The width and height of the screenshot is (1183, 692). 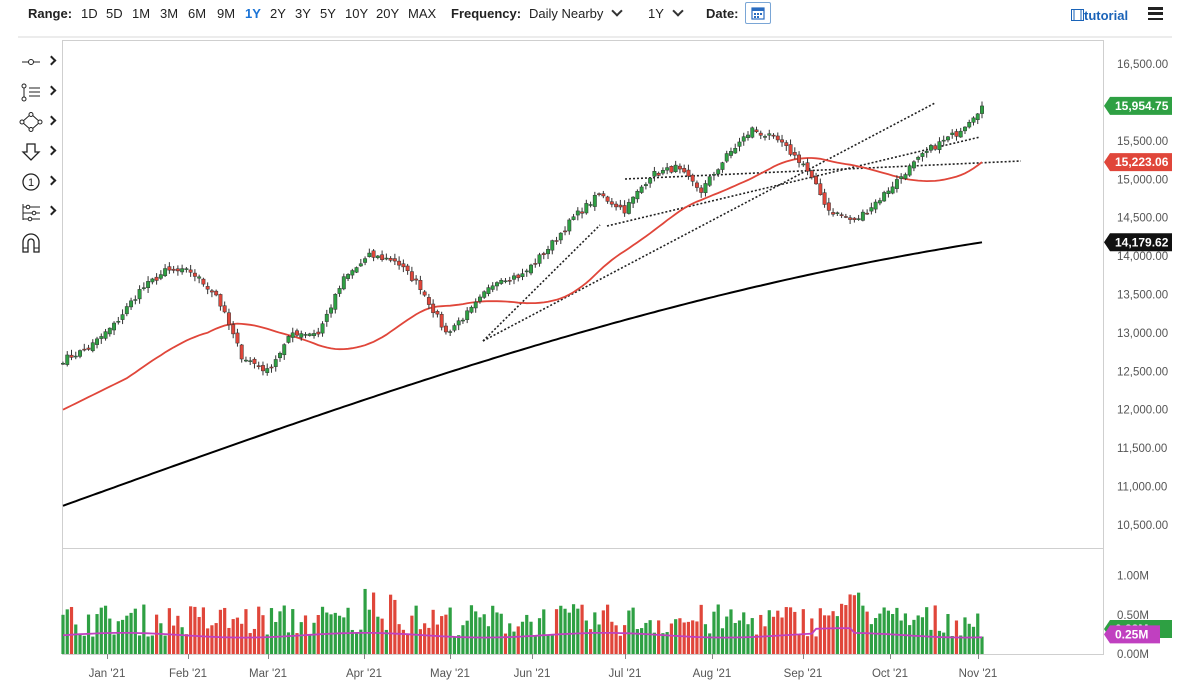 What do you see at coordinates (38, 213) in the screenshot?
I see `indicator-tool` at bounding box center [38, 213].